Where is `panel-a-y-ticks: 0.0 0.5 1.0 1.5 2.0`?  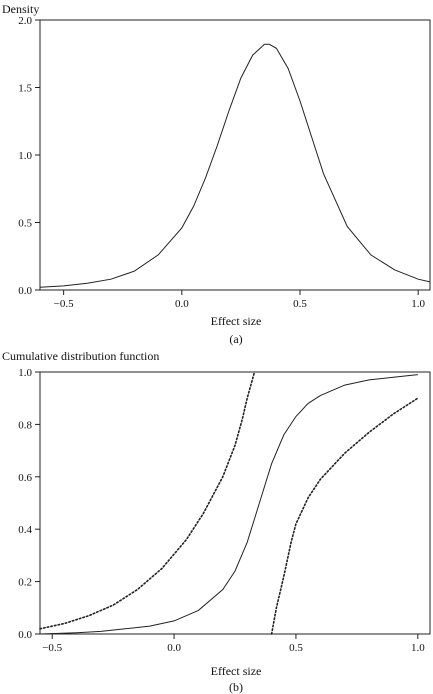 panel-a-y-ticks: 0.0 0.5 1.0 1.5 2.0 is located at coordinates (29, 156).